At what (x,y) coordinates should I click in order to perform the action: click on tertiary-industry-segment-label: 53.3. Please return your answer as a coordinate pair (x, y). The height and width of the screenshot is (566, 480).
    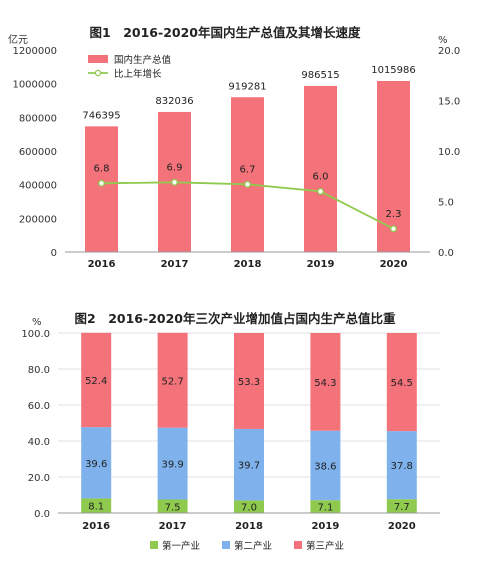
    Looking at the image, I should click on (249, 382).